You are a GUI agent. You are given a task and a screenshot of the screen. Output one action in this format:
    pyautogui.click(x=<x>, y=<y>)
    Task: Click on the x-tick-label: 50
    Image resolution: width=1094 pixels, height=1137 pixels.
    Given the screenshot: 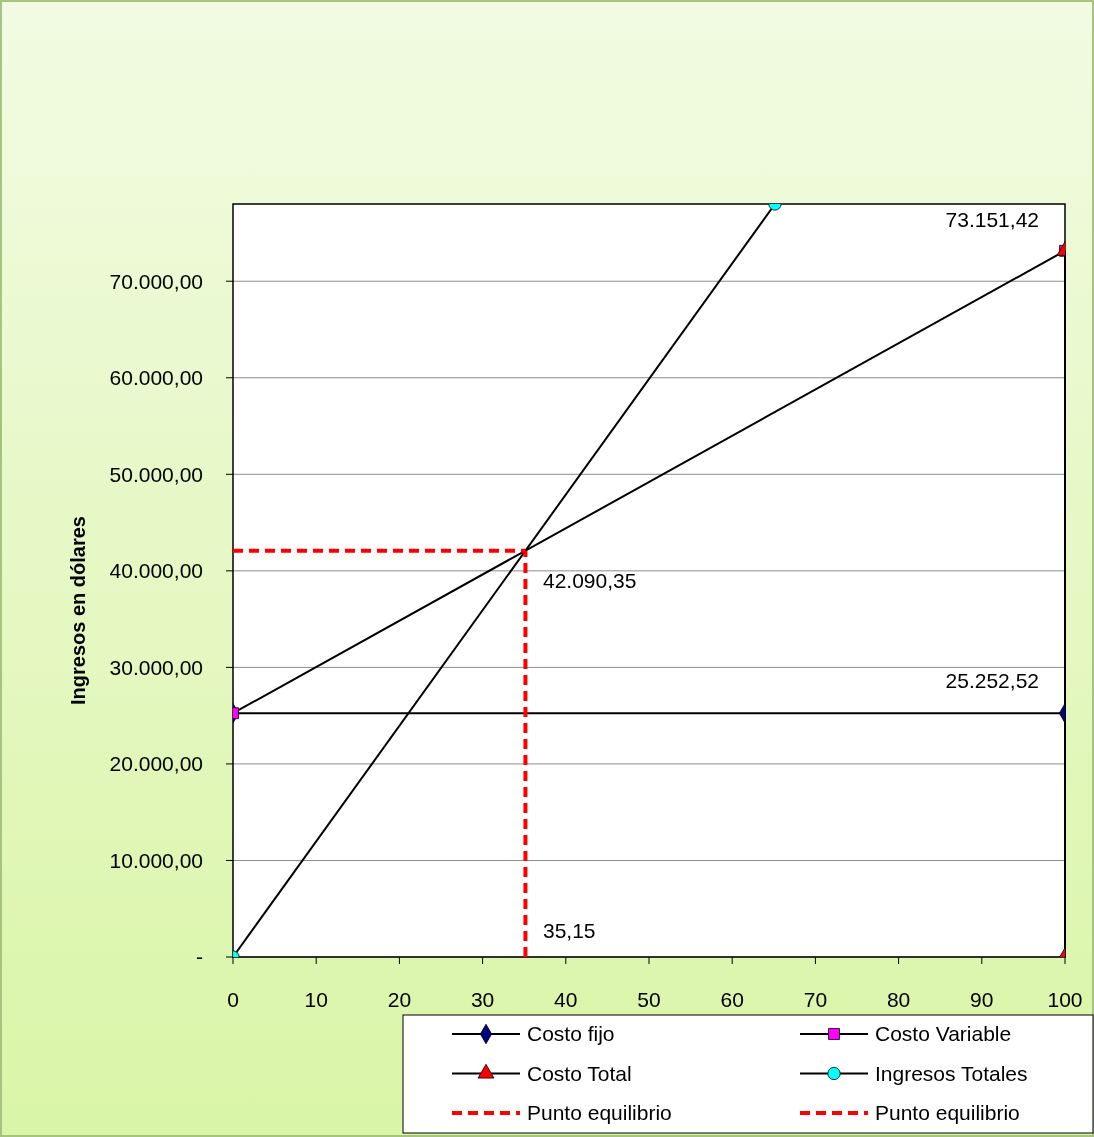 What is the action you would take?
    pyautogui.click(x=649, y=999)
    